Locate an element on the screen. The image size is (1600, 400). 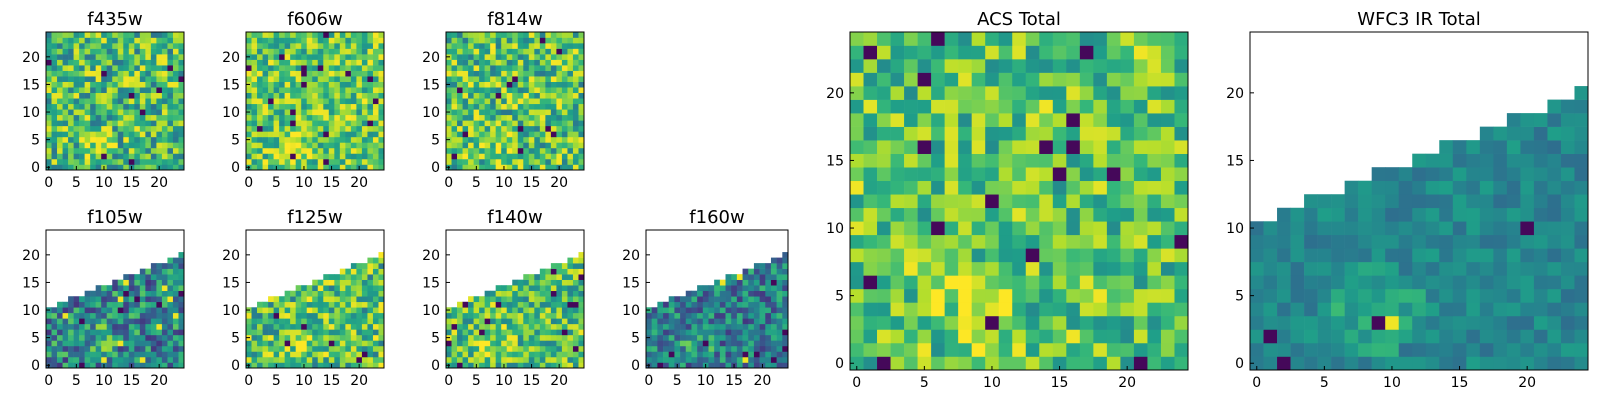
y-tick-label: 20 is located at coordinates (31, 256).